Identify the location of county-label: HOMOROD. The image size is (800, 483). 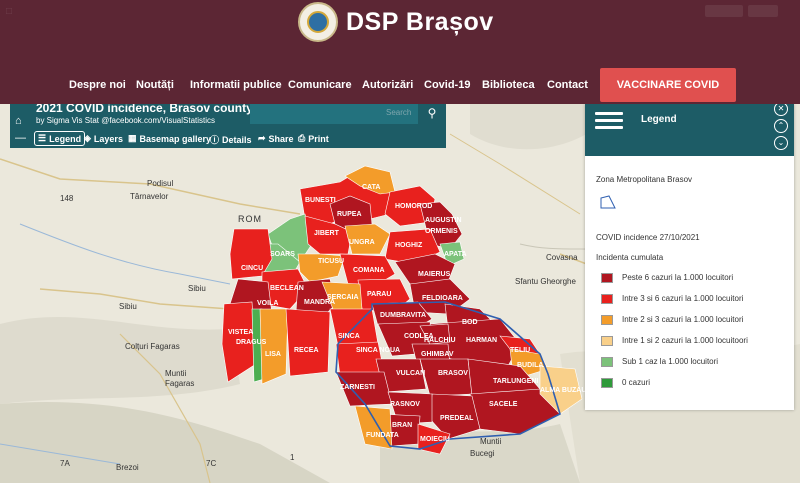
(413, 206).